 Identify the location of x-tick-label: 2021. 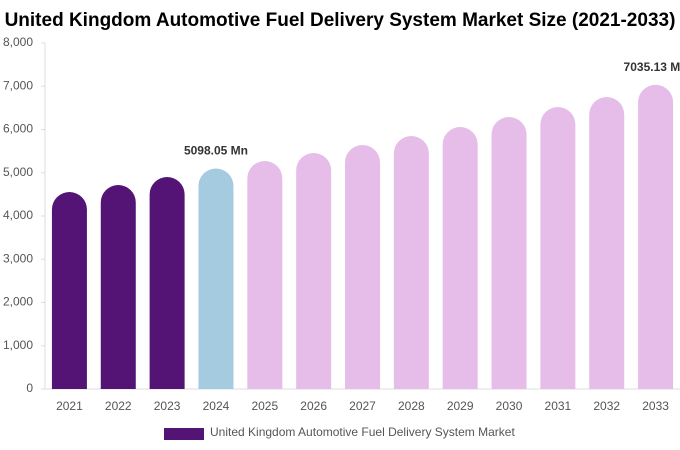
(69, 406).